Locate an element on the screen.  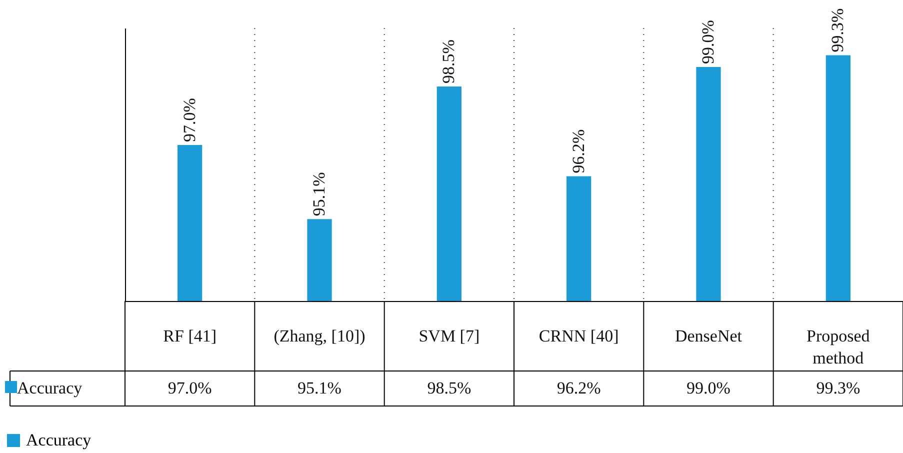
x-tick-label: DenseNet is located at coordinates (708, 336).